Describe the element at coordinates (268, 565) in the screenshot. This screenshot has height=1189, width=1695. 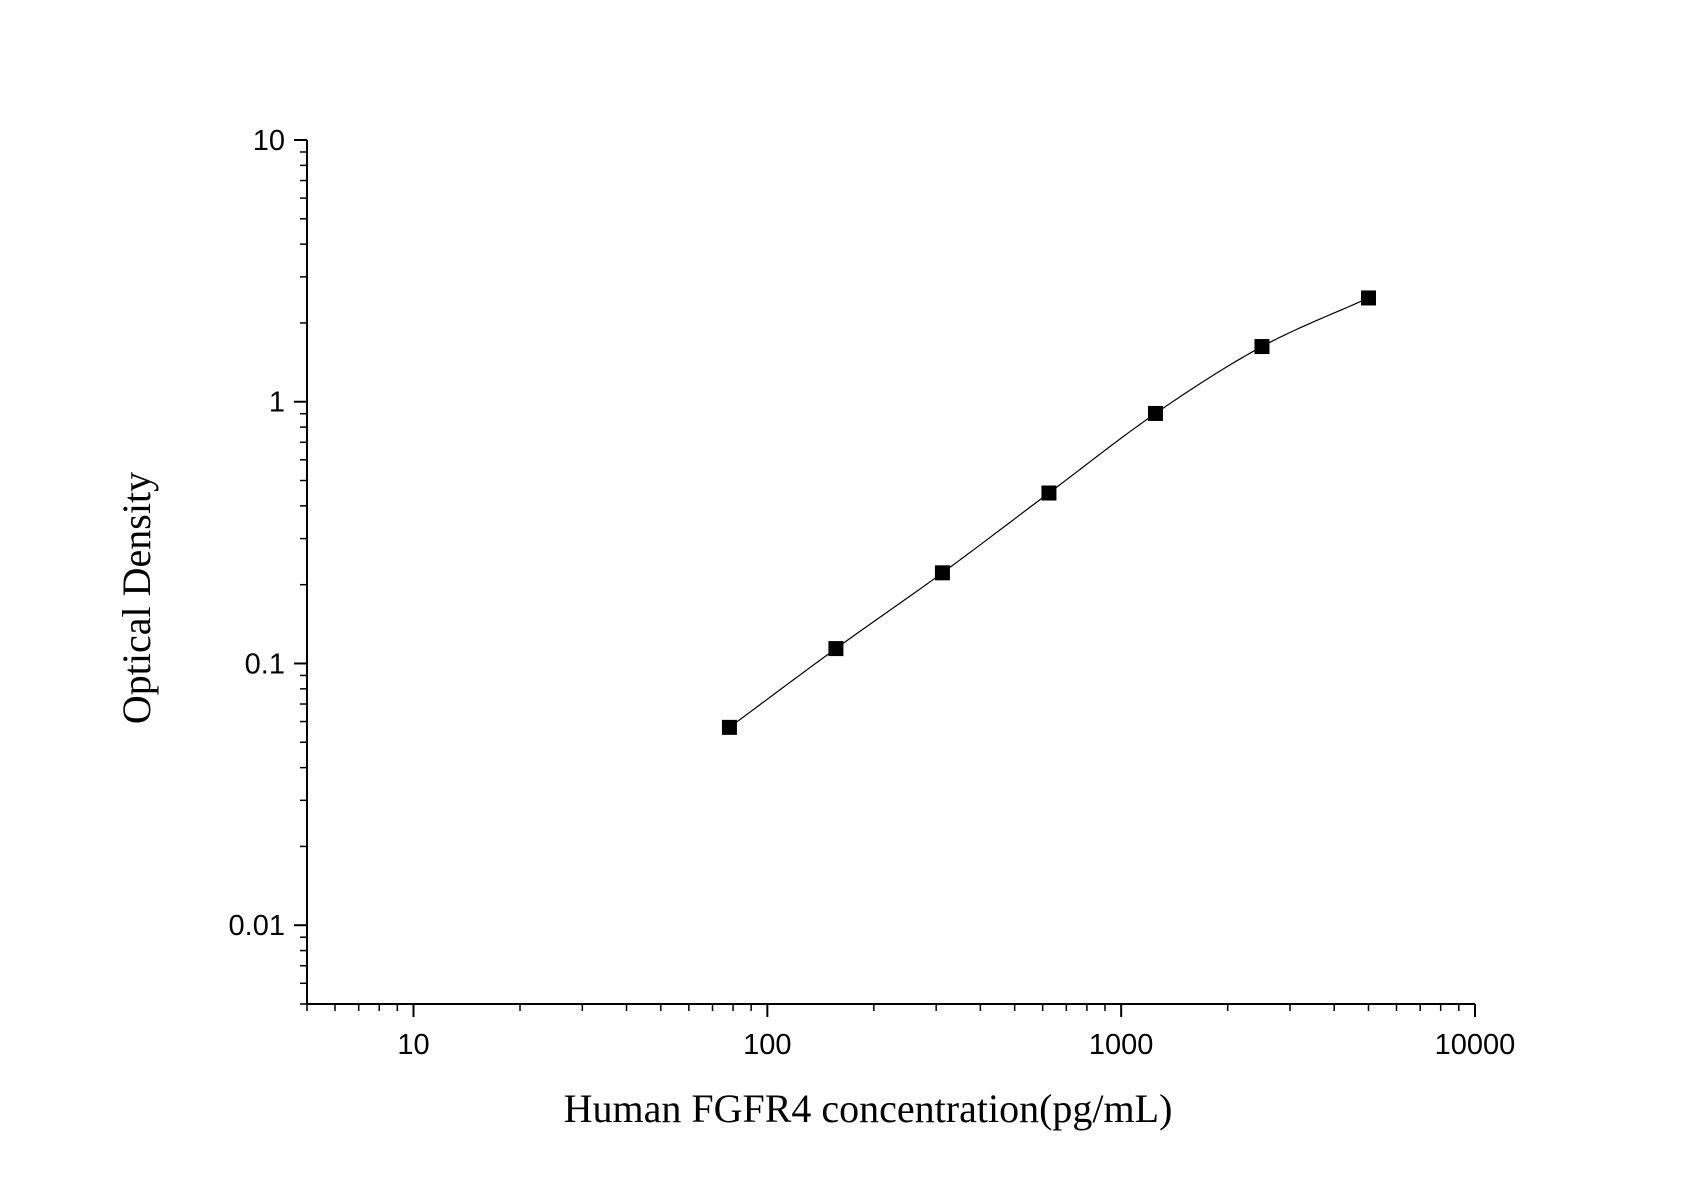
I see `y-axis-ticks: 0.01 0.1 1 10` at that location.